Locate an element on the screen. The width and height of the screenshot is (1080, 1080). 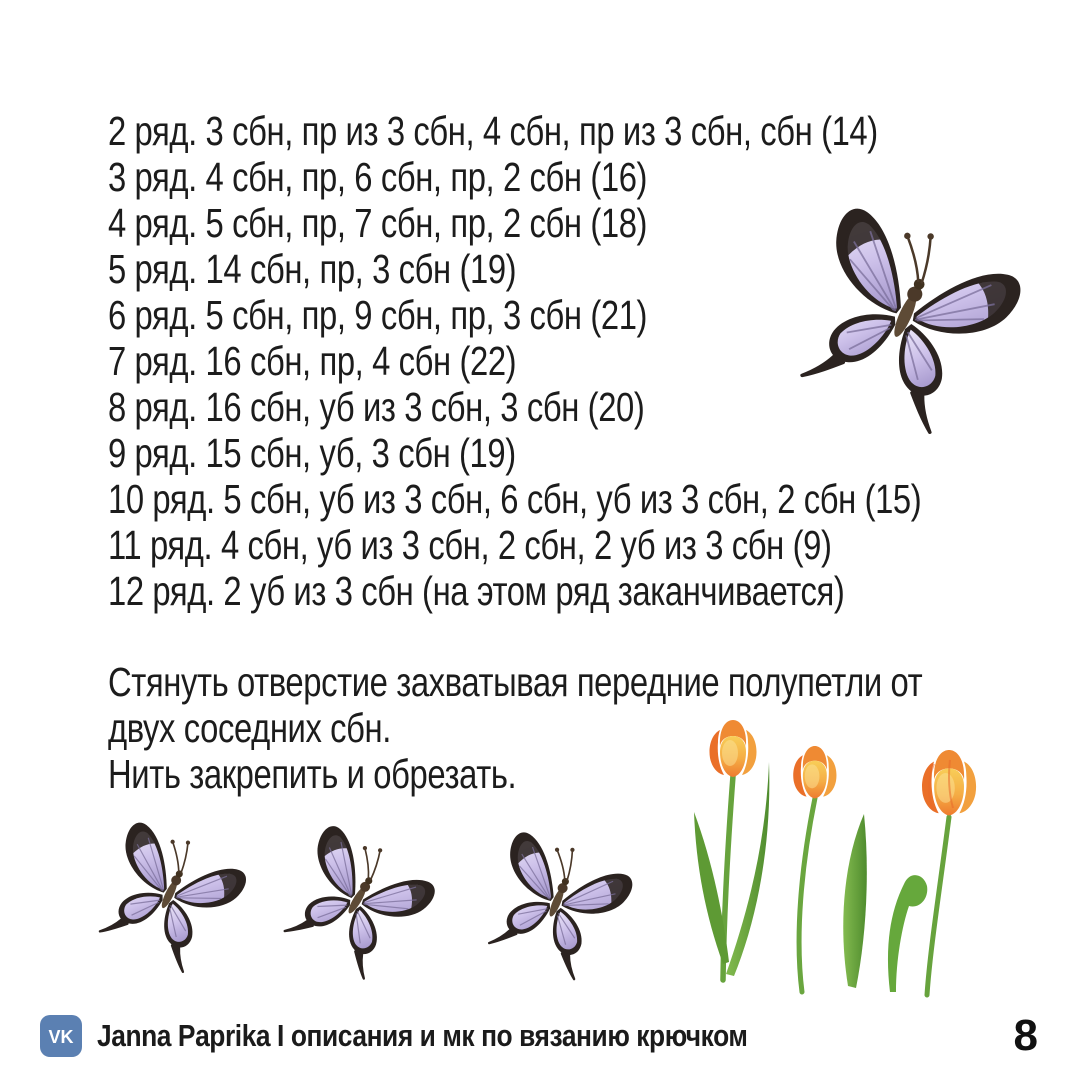
tulips-illustration is located at coordinates (835, 859).